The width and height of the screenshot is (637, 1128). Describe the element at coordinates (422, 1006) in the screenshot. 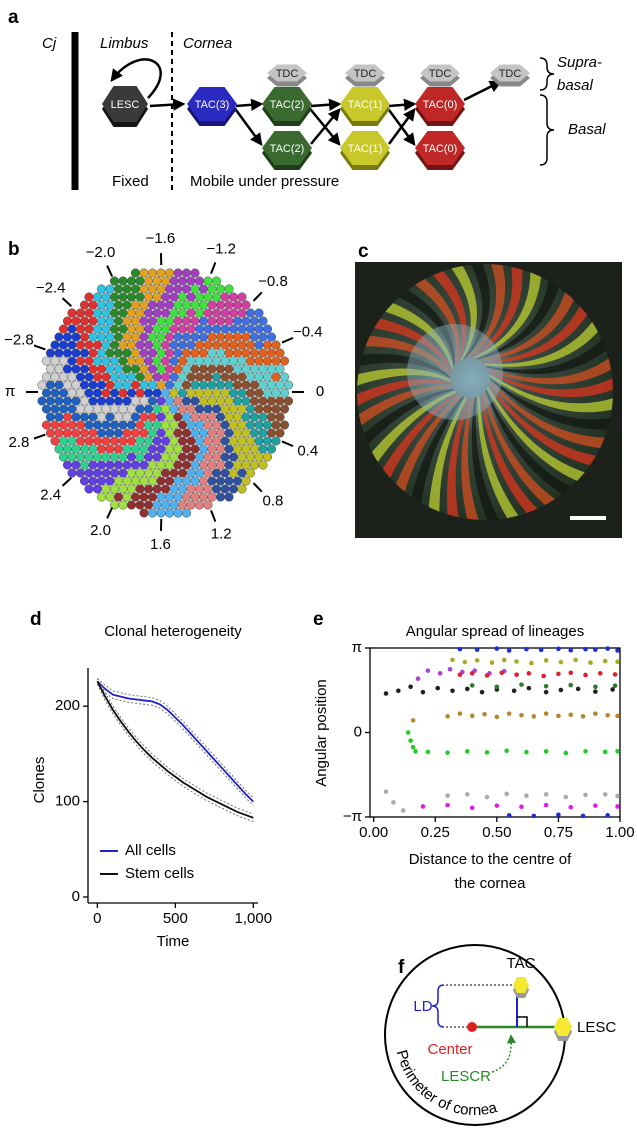

I see `ld-label: LD` at that location.